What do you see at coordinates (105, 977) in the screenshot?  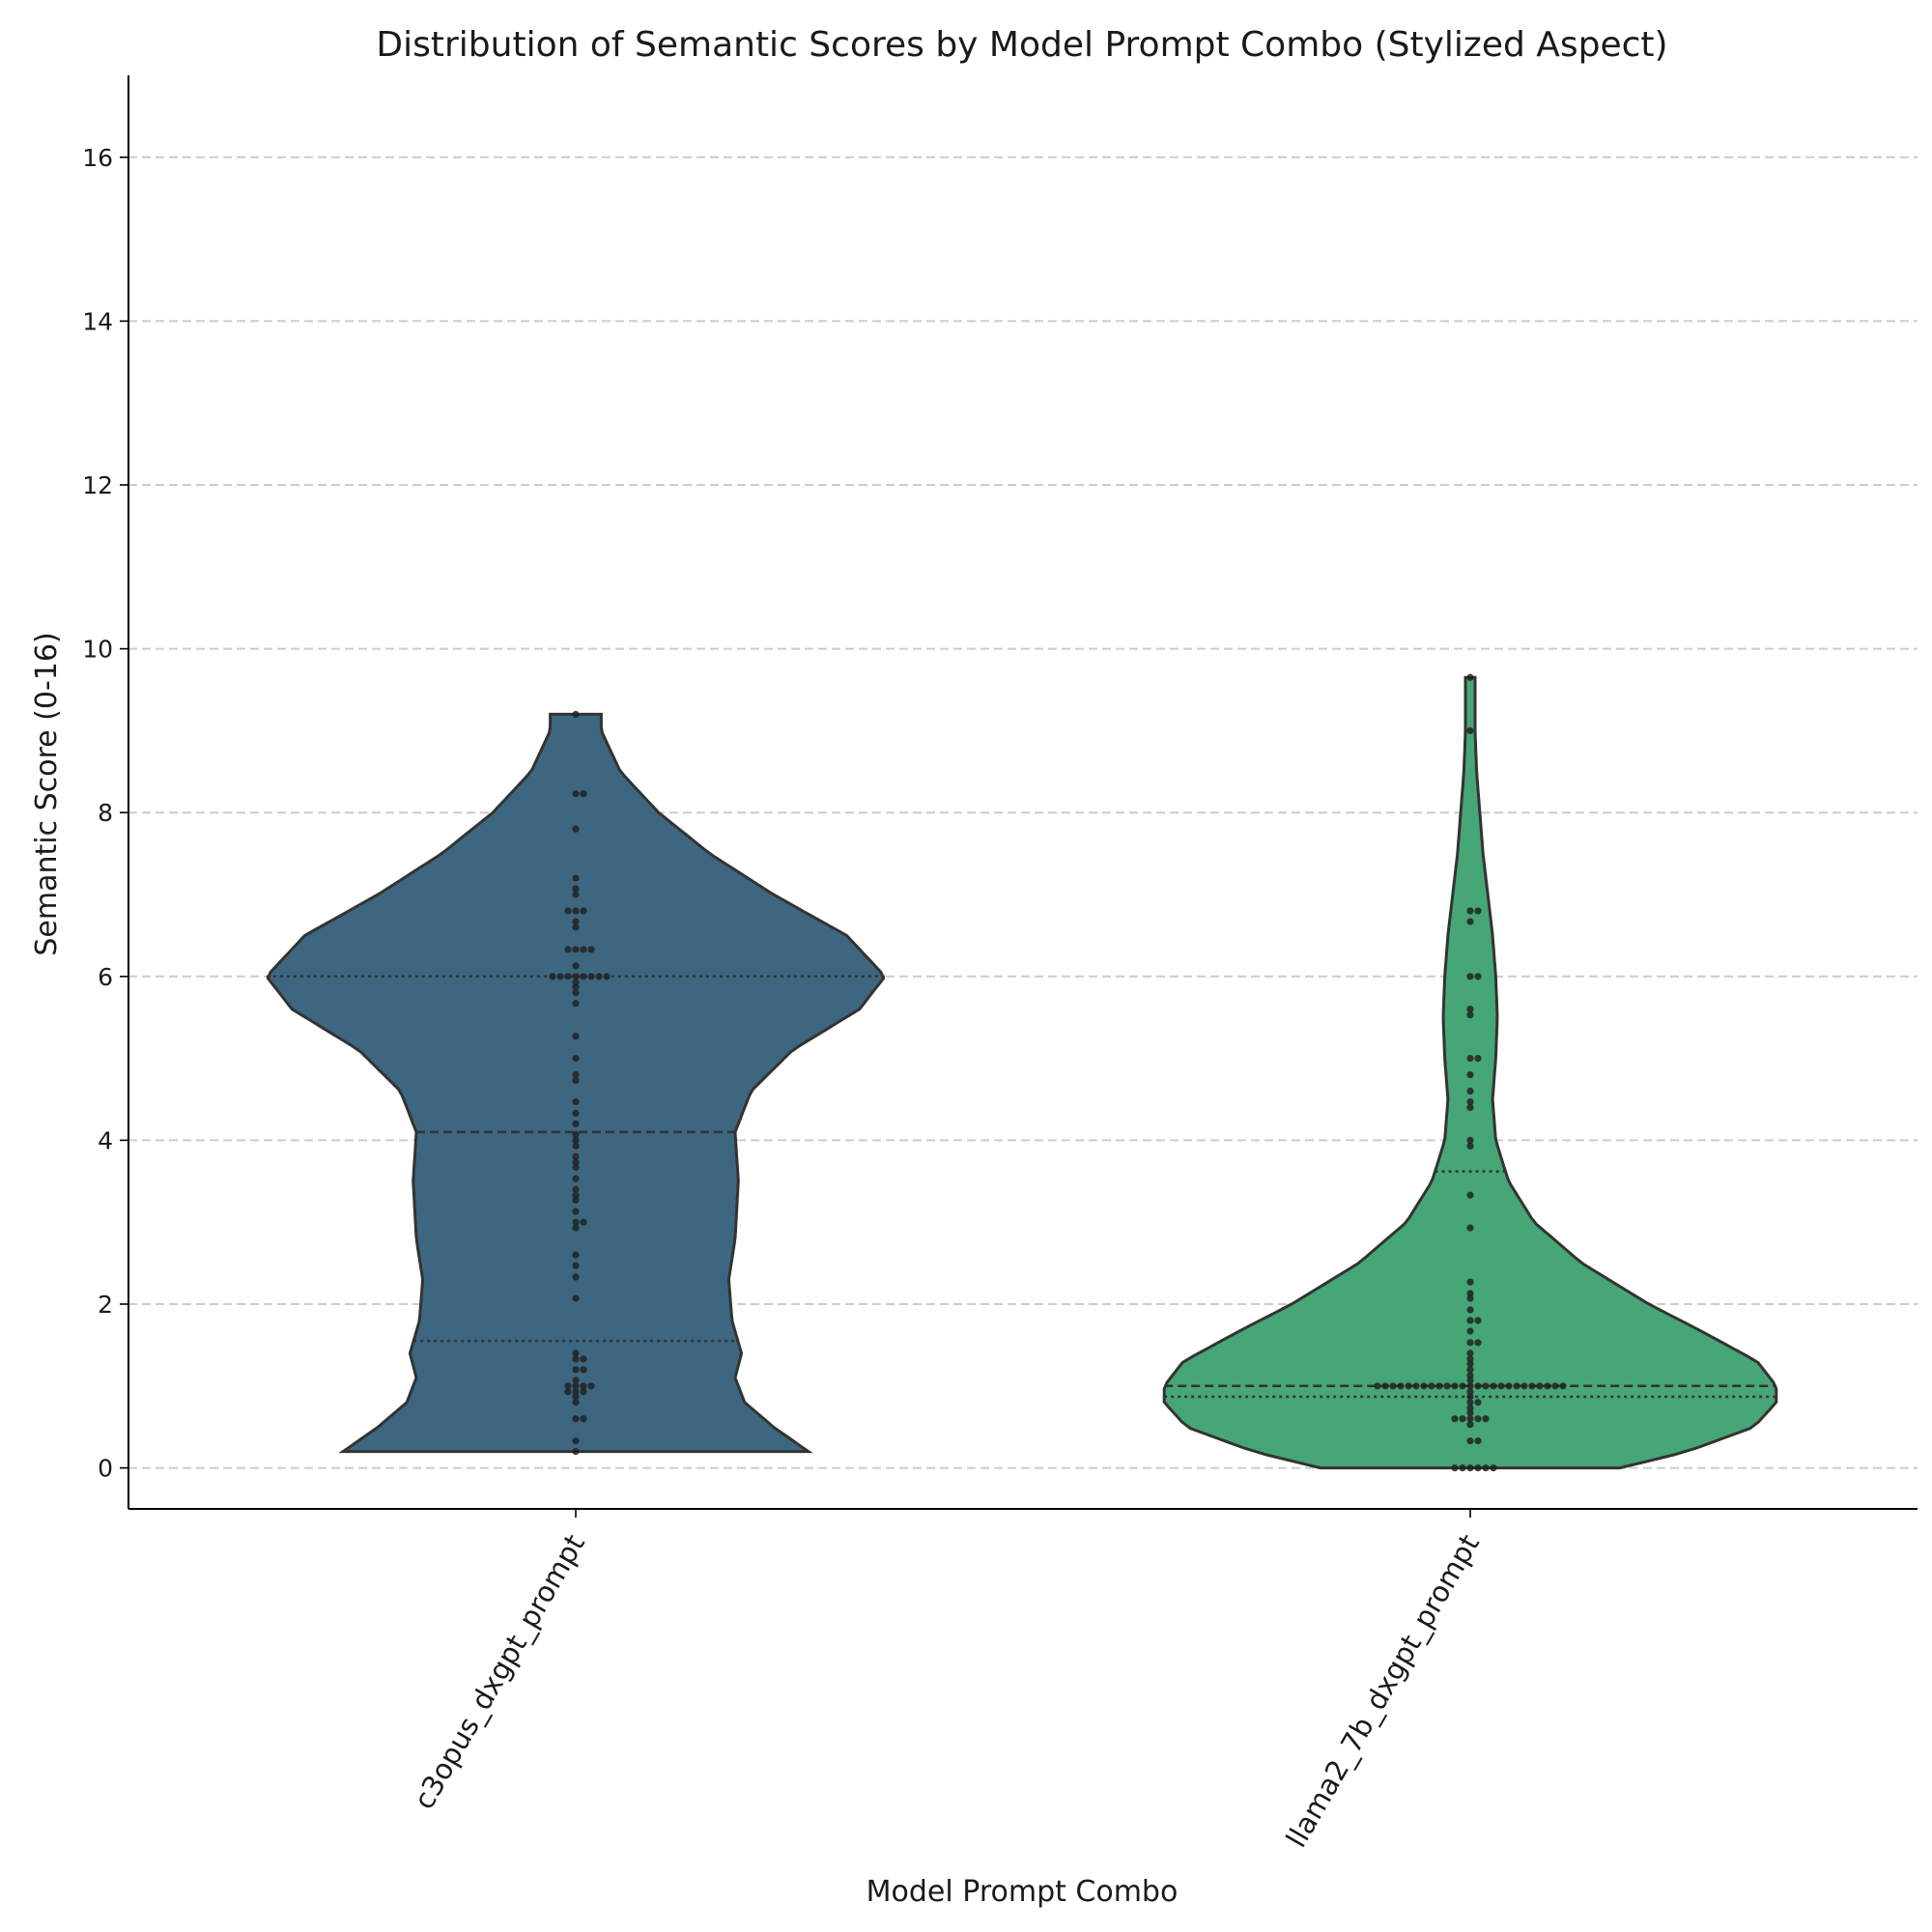 I see `y-tick-label: 6` at bounding box center [105, 977].